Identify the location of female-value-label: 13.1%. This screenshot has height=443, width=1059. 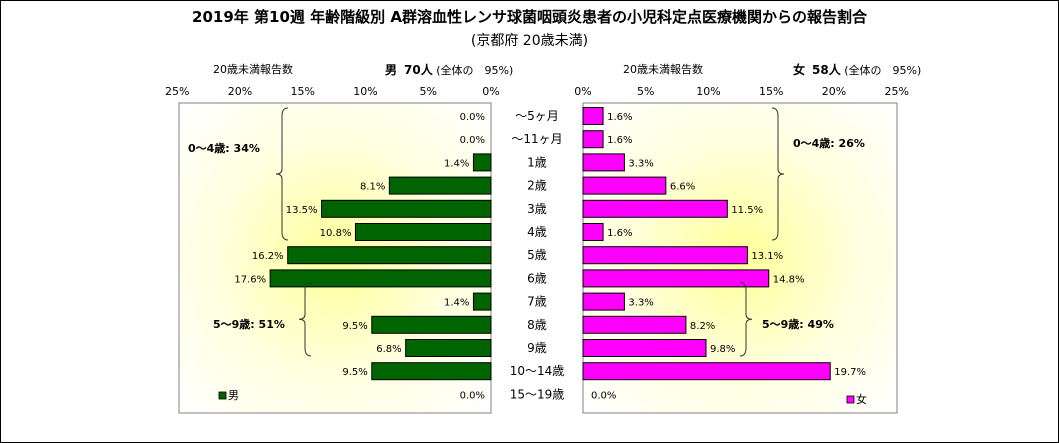
(767, 256).